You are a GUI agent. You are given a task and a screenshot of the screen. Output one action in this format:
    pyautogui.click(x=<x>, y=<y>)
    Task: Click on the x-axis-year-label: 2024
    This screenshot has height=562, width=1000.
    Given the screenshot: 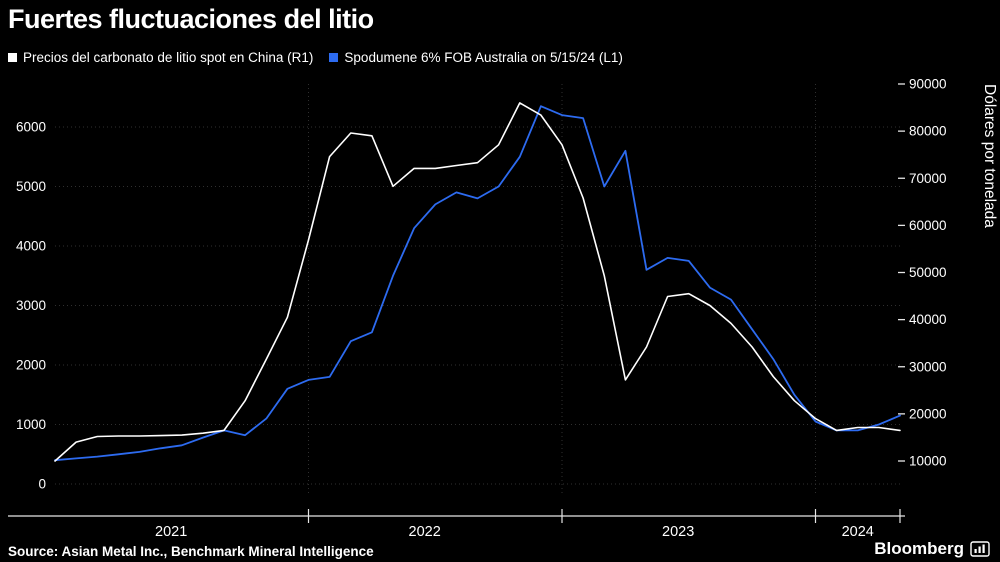 What is the action you would take?
    pyautogui.click(x=858, y=532)
    